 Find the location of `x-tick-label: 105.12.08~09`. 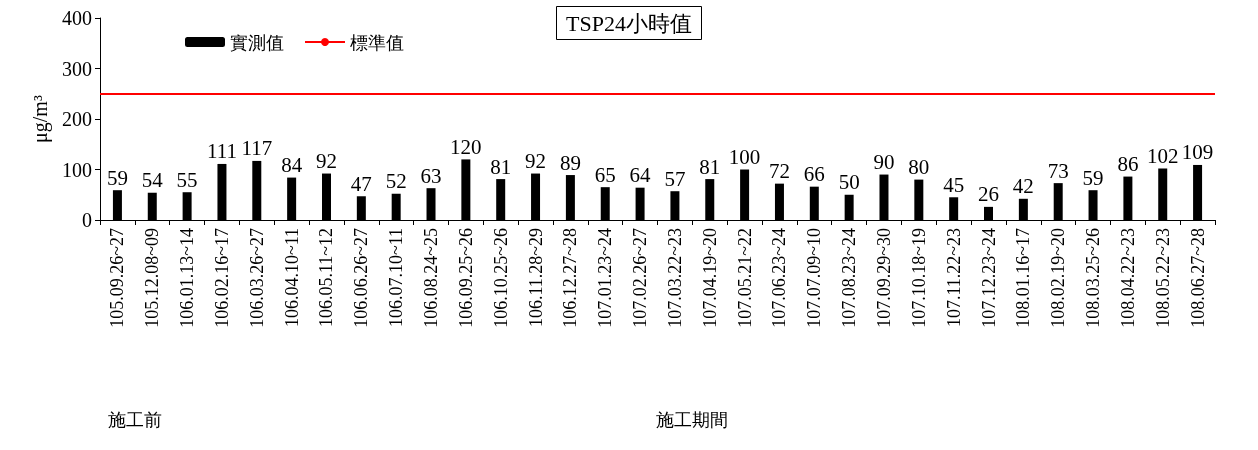

x-tick-label: 105.12.08~09 is located at coordinates (152, 278).